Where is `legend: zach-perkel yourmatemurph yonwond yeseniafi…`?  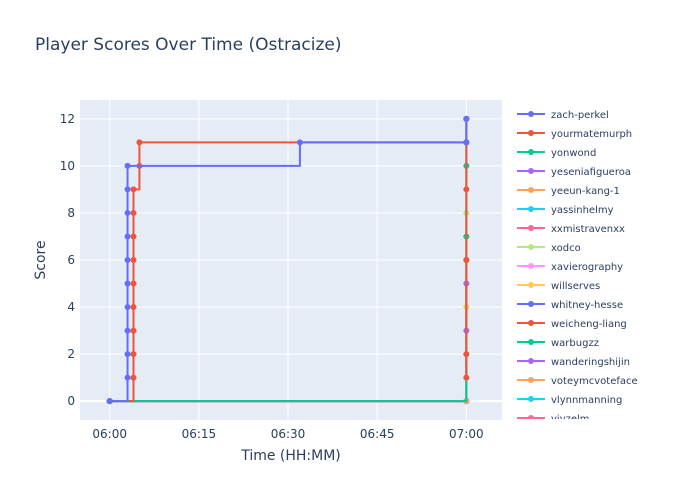 legend: zach-perkel yourmatemurph yonwond yeseniafi… is located at coordinates (577, 267).